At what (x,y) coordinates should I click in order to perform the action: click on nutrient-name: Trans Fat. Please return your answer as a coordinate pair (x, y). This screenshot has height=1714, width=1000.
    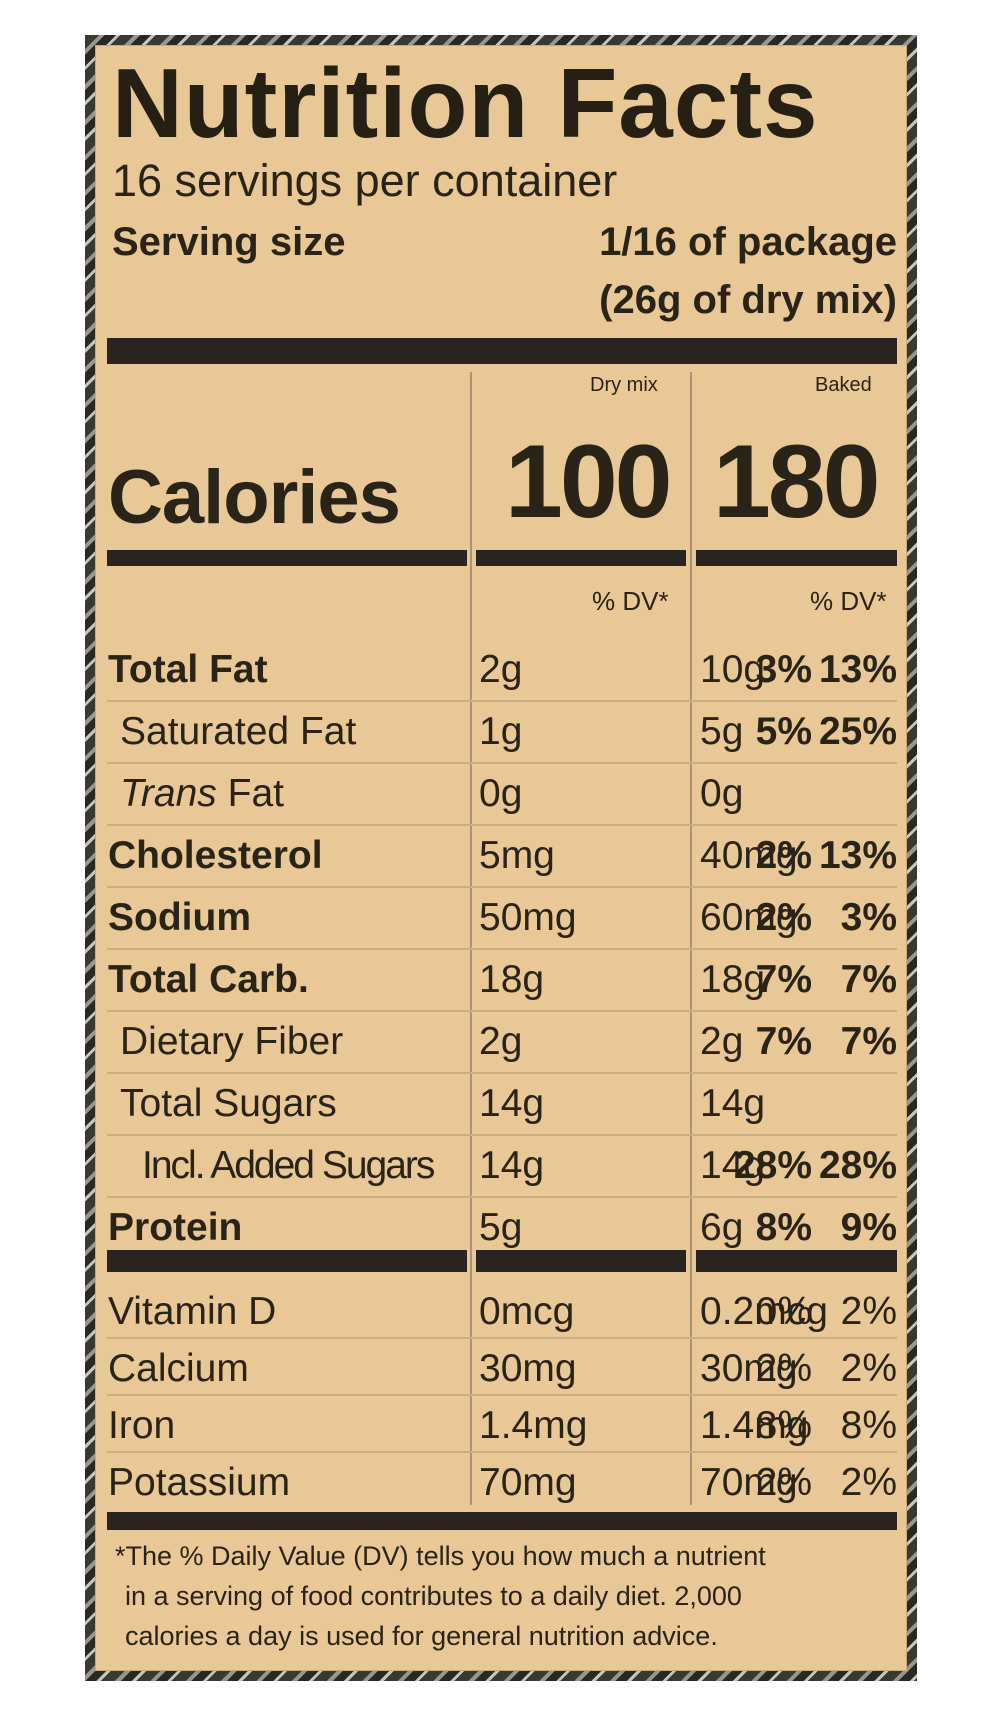
    Looking at the image, I should click on (202, 793).